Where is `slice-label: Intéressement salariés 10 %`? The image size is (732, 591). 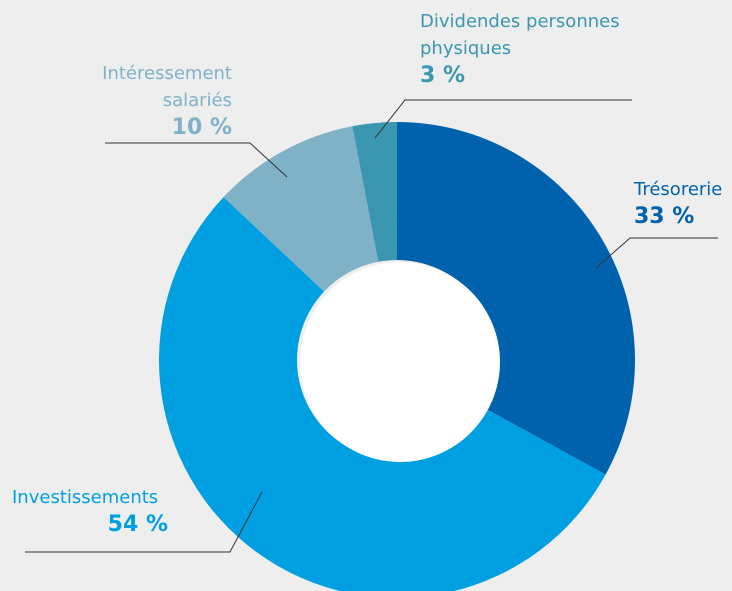 slice-label: Intéressement salariés 10 % is located at coordinates (152, 101).